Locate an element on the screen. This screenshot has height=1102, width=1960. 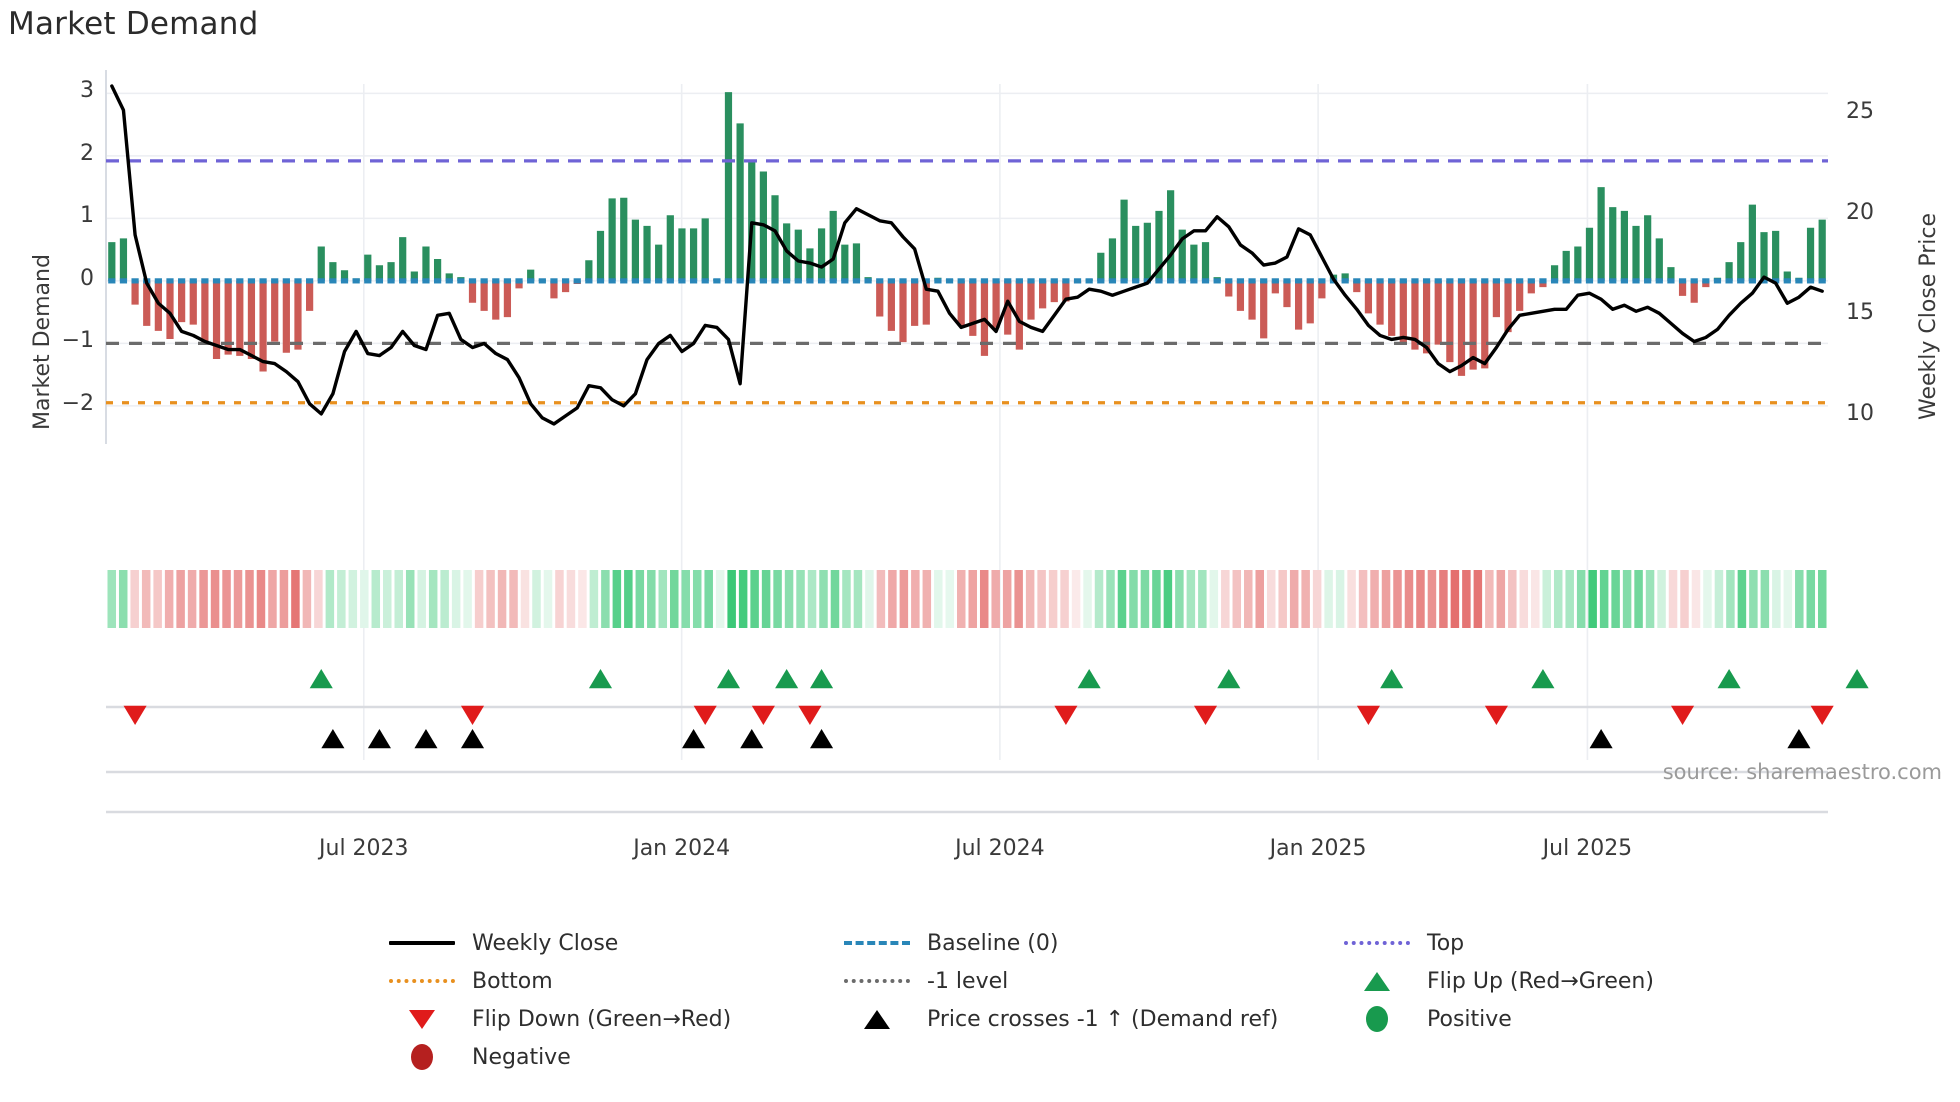
legend-item: Flip Up (Red→Green) is located at coordinates (1497, 981).